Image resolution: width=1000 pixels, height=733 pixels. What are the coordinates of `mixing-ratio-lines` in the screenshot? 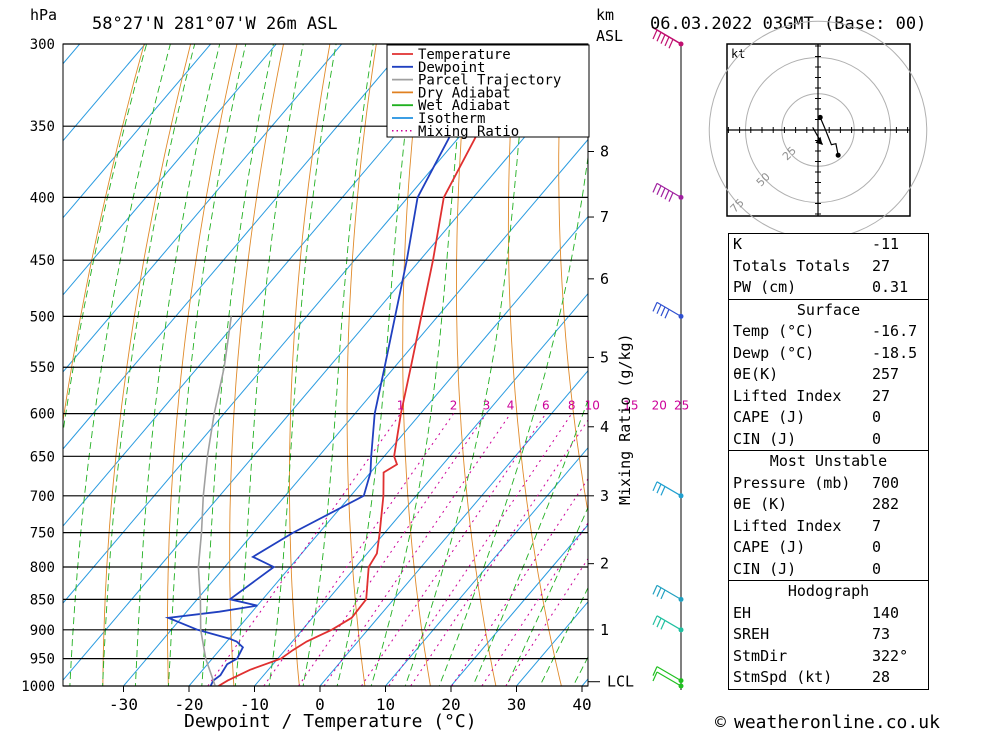 It's located at (397, 549).